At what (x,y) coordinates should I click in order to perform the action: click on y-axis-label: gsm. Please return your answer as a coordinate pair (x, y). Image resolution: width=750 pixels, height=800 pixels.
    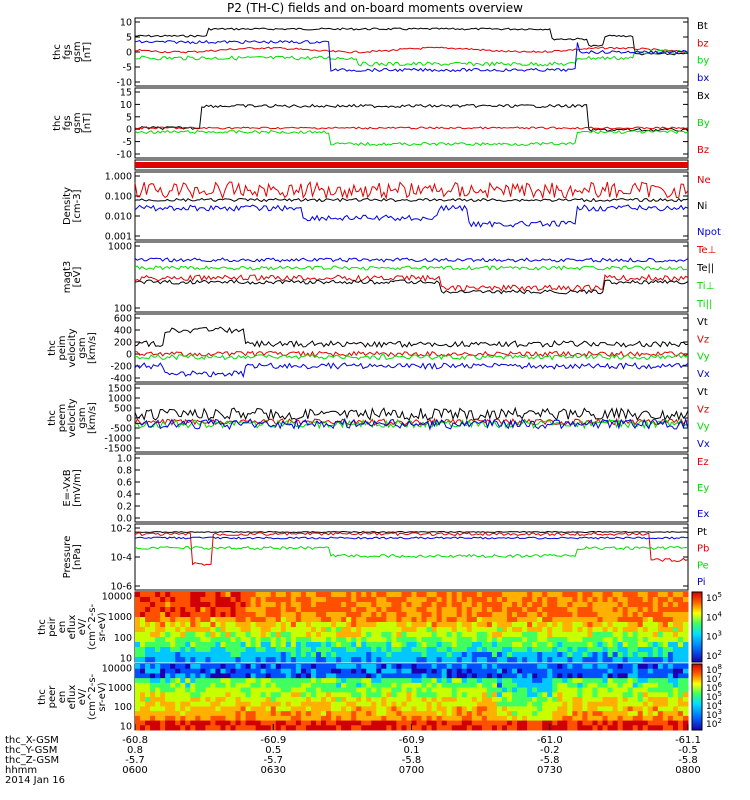
    Looking at the image, I should click on (82, 417).